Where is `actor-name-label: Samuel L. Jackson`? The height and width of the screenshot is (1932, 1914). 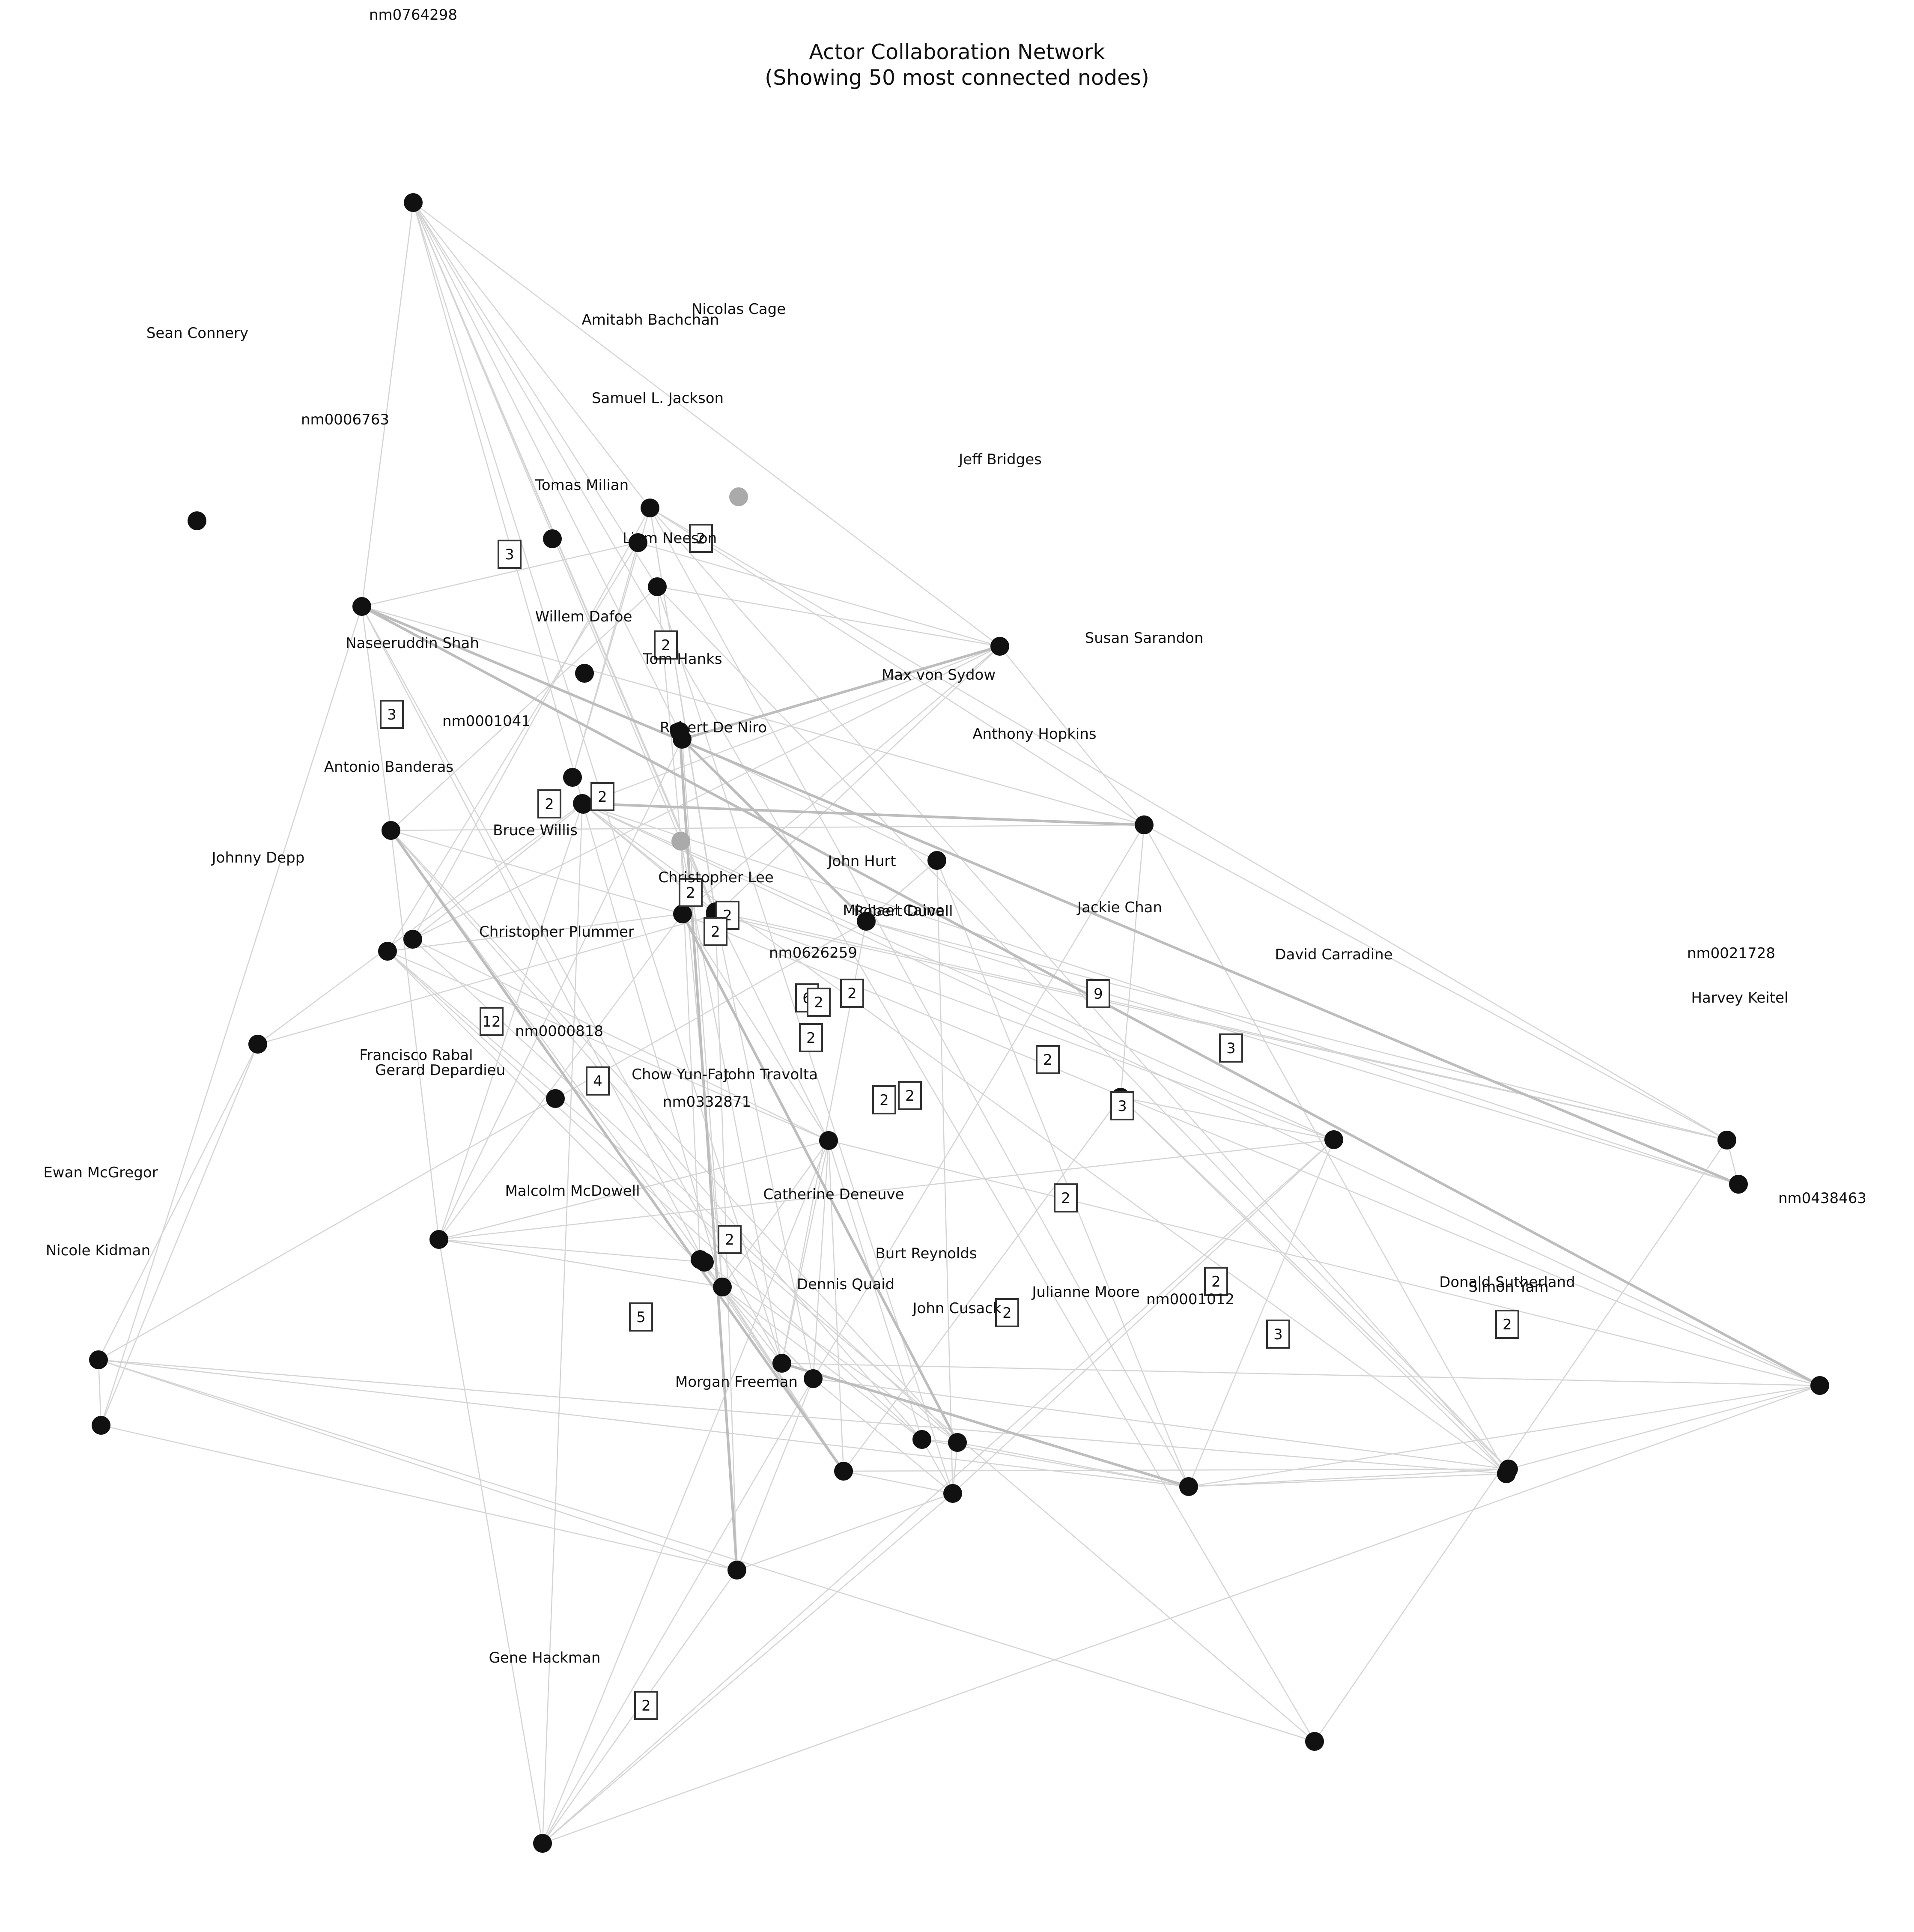
actor-name-label: Samuel L. Jackson is located at coordinates (658, 398).